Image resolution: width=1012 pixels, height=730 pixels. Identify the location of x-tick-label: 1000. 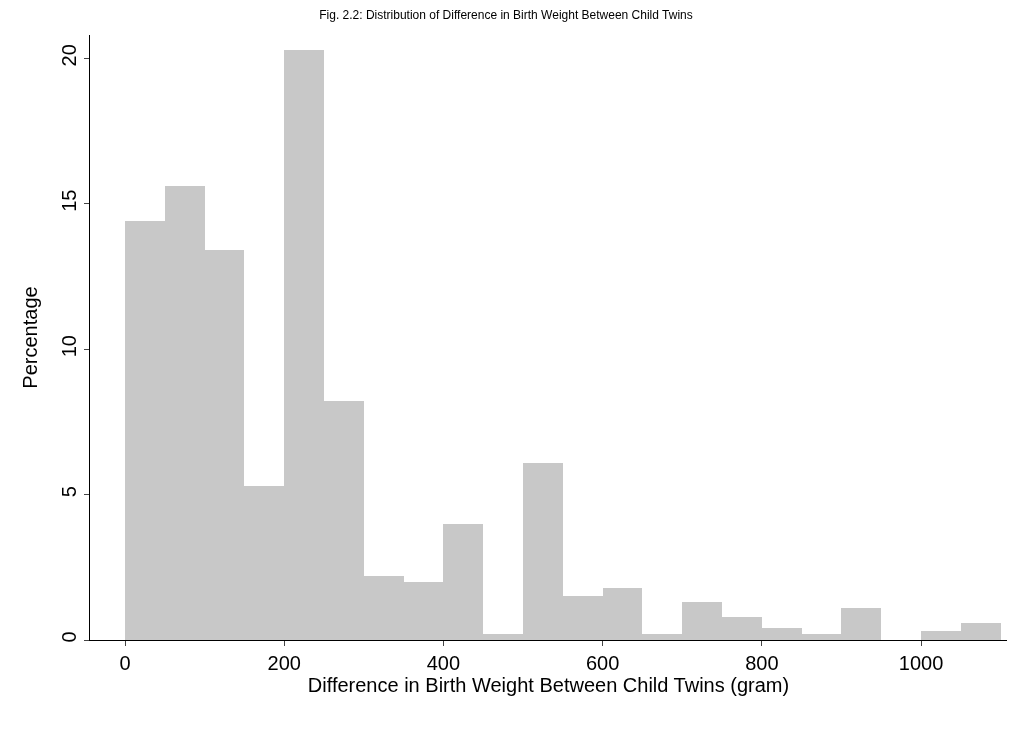
(921, 663).